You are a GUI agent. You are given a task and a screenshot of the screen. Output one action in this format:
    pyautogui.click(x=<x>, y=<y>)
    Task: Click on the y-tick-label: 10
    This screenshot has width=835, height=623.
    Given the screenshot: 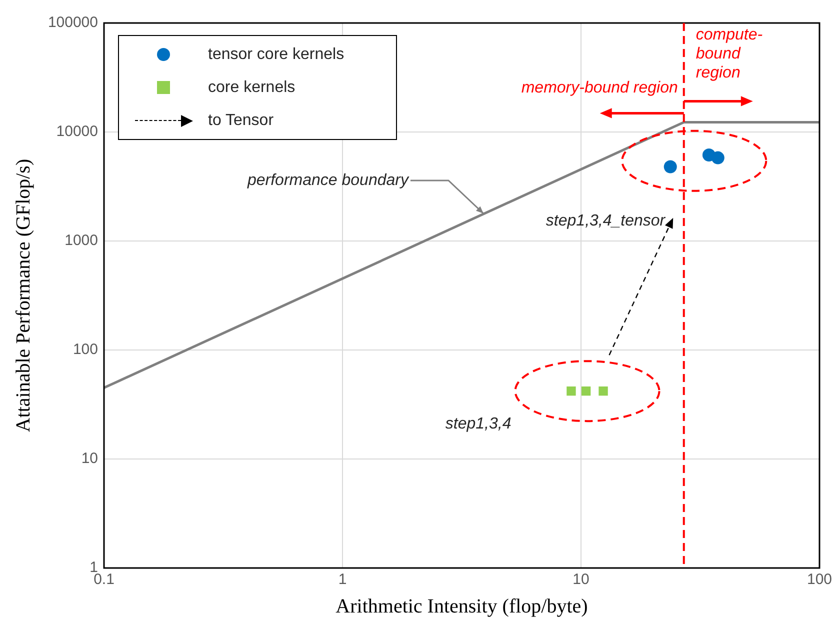 What is the action you would take?
    pyautogui.click(x=89, y=459)
    